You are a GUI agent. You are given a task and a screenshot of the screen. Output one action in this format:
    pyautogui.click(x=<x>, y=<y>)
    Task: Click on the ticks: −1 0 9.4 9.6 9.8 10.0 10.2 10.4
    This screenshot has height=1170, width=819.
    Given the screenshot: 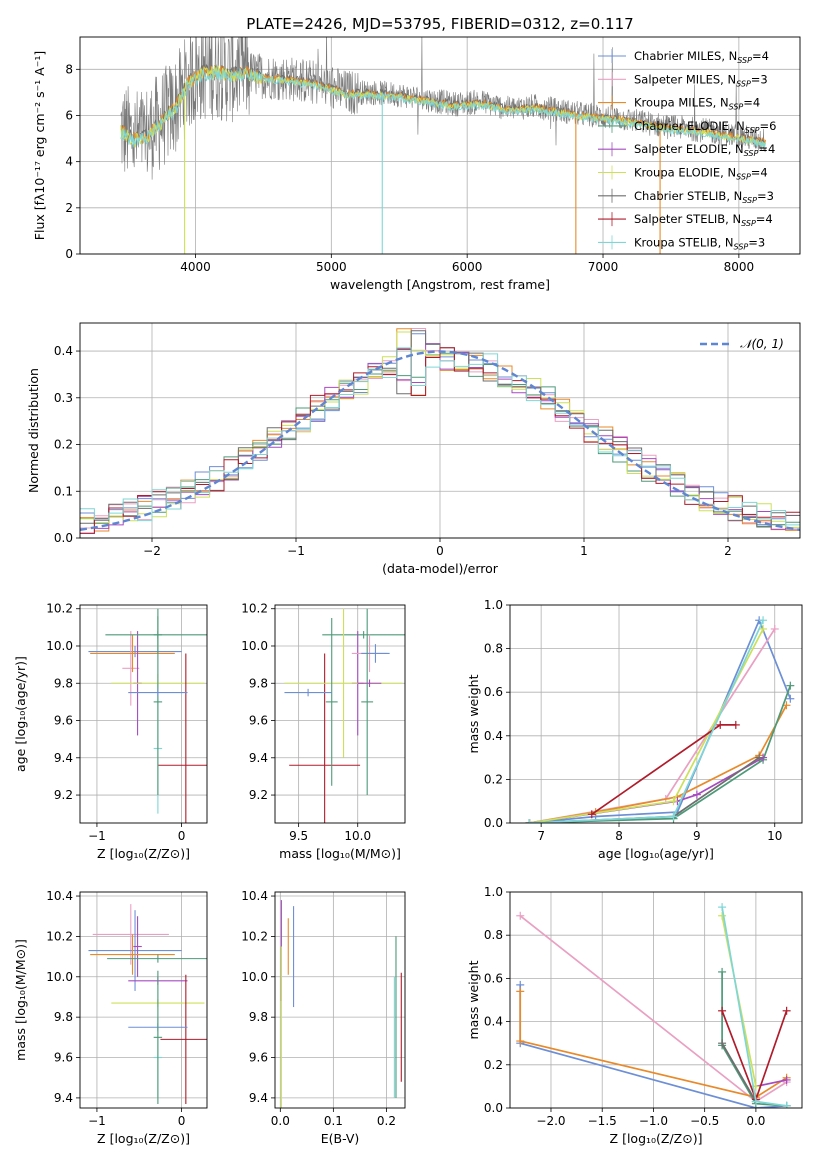 What is the action you would take?
    pyautogui.click(x=115, y=1008)
    